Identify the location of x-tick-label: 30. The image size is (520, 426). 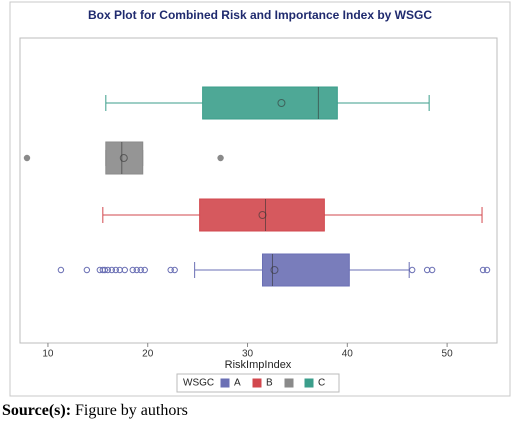
(248, 354).